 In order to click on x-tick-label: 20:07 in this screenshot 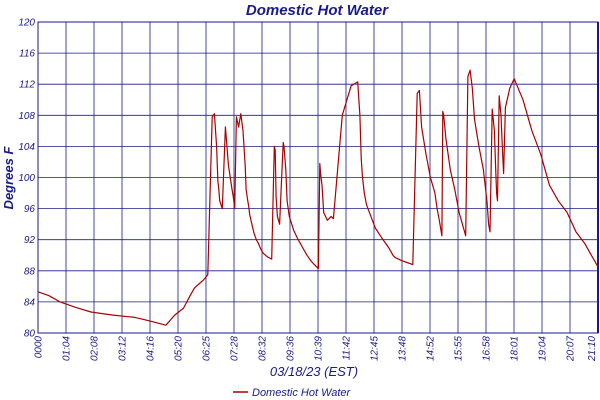, I will do `click(571, 349)`.